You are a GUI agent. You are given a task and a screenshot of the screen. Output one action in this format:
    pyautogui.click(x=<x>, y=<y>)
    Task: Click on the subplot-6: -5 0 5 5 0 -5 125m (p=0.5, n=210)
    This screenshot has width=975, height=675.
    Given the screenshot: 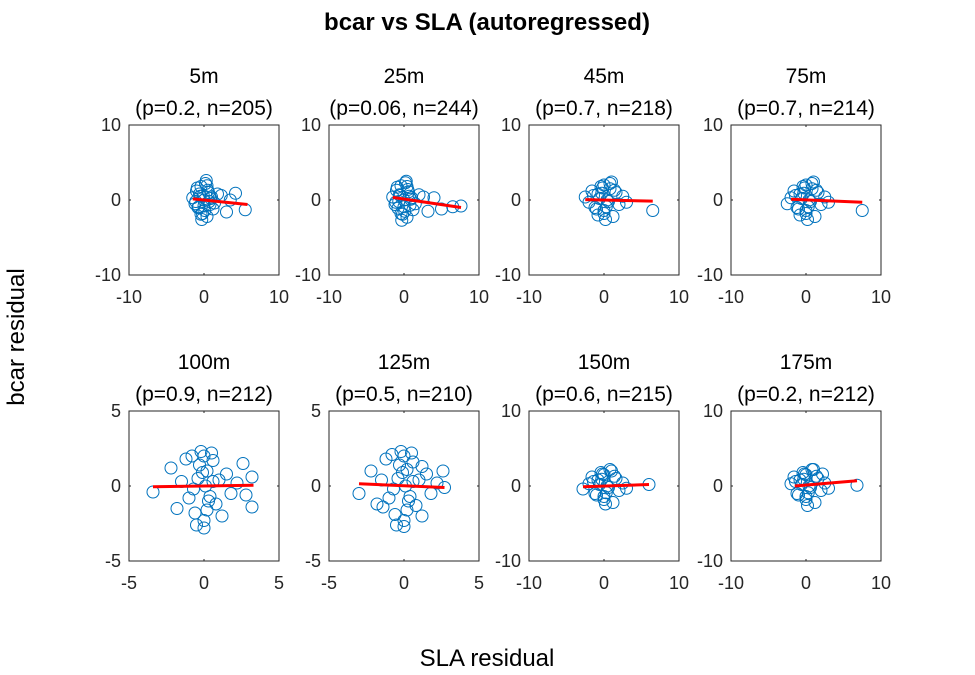 What is the action you would take?
    pyautogui.click(x=394, y=472)
    